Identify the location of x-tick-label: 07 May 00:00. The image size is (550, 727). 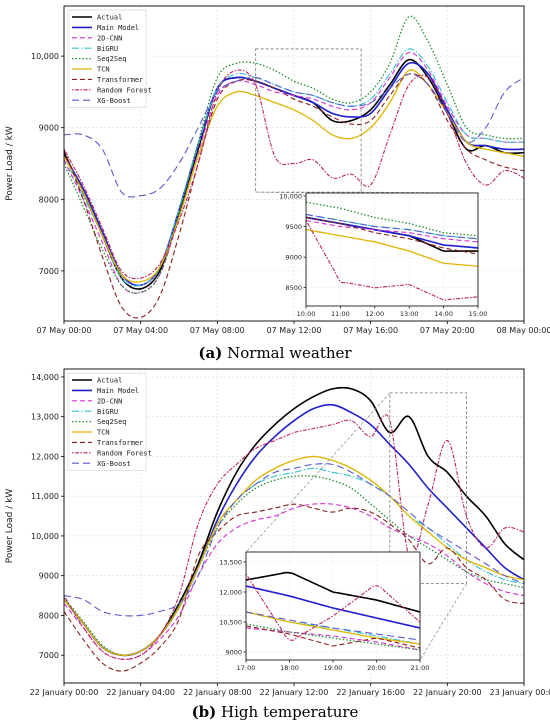
(64, 330).